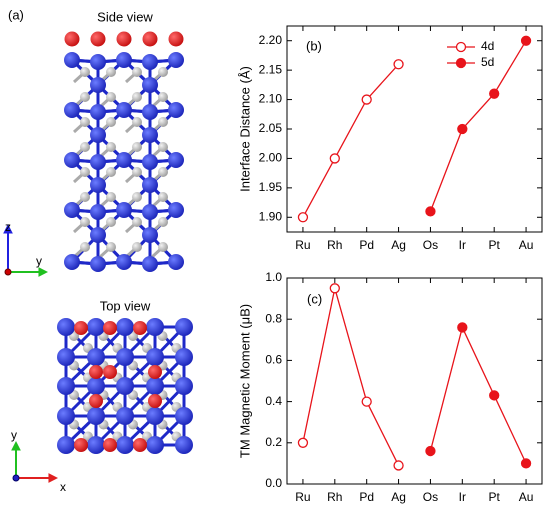 The height and width of the screenshot is (507, 550). Describe the element at coordinates (487, 46) in the screenshot. I see `legend-label: 4d` at that location.